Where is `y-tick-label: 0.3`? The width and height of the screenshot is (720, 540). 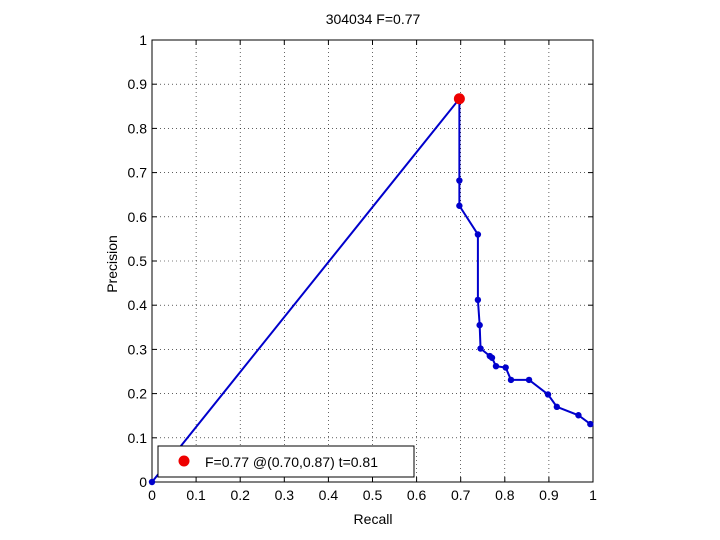
y-tick-label: 0.3 is located at coordinates (138, 349).